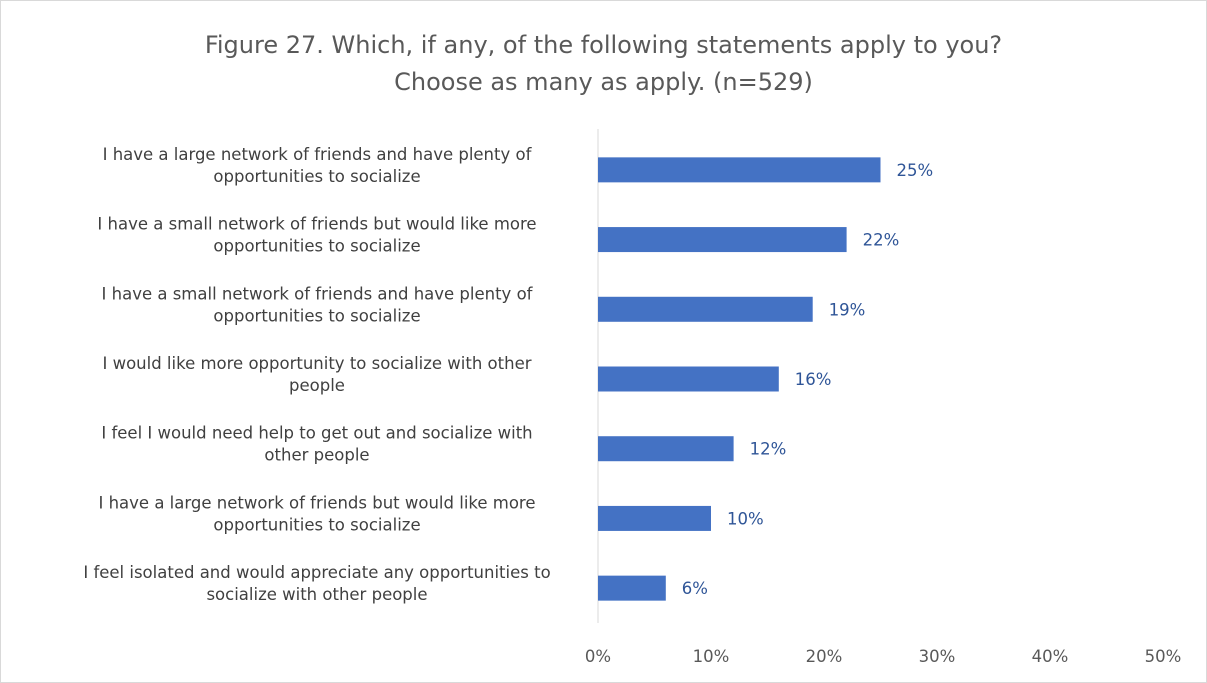 This screenshot has width=1207, height=683. Describe the element at coordinates (711, 656) in the screenshot. I see `x-tick-label: 10%` at that location.